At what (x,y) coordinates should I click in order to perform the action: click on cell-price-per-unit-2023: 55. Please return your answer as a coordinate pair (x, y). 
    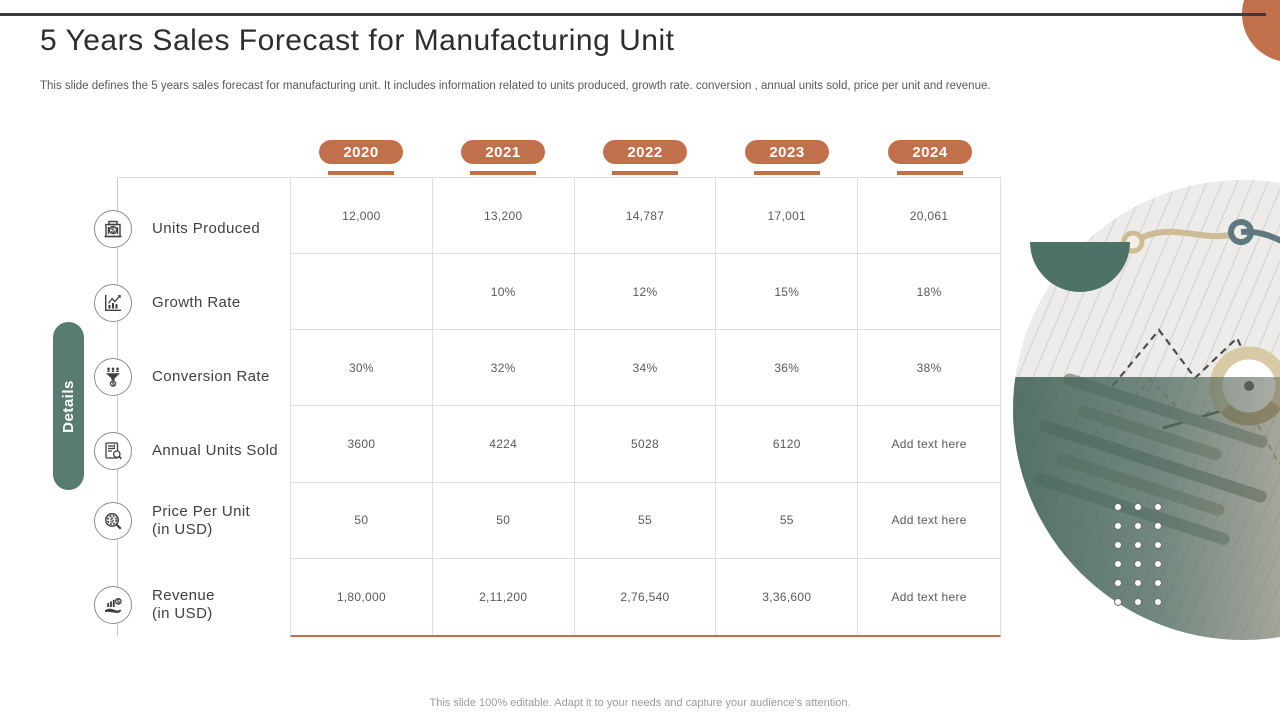
    Looking at the image, I should click on (787, 520).